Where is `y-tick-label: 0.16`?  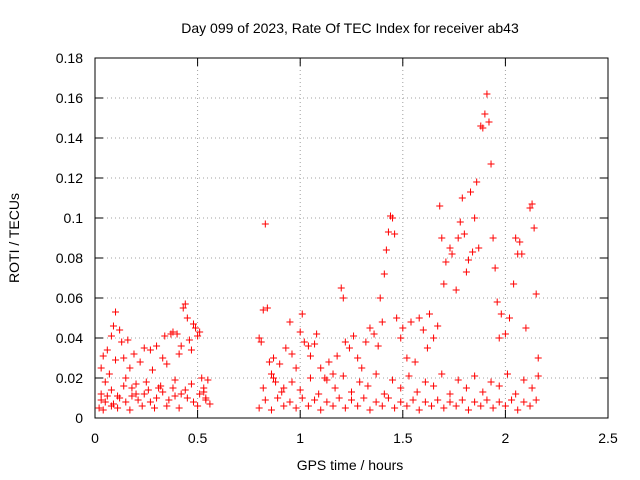 y-tick-label: 0.16 is located at coordinates (69, 98).